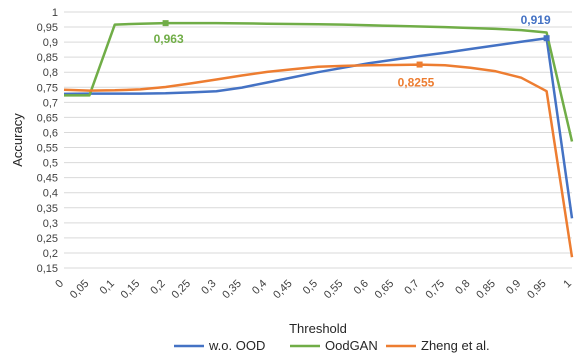 The height and width of the screenshot is (358, 581). Describe the element at coordinates (17, 140) in the screenshot. I see `y-axis-title: Accuracy` at that location.